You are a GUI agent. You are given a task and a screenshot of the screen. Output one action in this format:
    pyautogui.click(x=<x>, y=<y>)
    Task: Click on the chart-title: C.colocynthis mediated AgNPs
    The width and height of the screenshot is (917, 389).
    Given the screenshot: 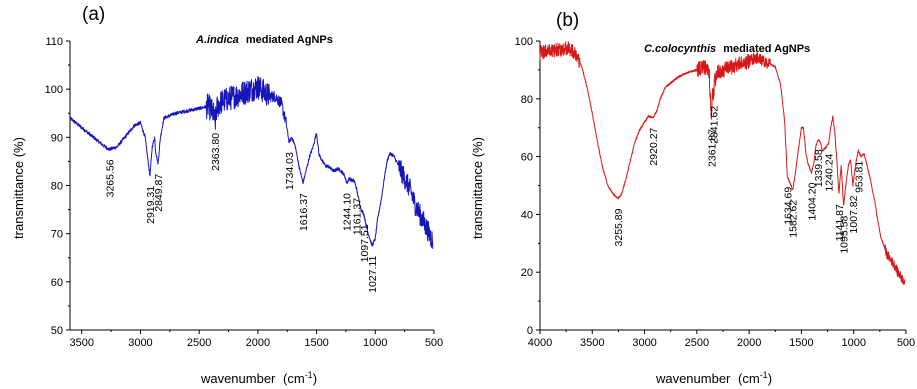 What is the action you would take?
    pyautogui.click(x=727, y=49)
    